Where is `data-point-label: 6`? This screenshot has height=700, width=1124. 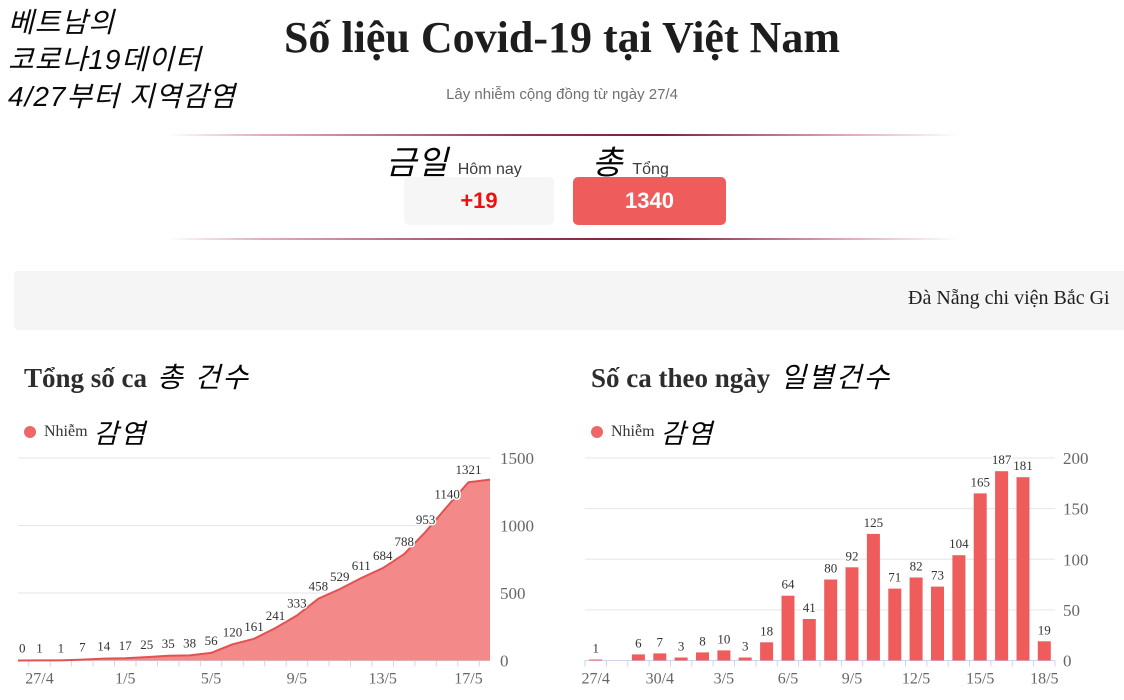
data-point-label: 6 is located at coordinates (638, 642).